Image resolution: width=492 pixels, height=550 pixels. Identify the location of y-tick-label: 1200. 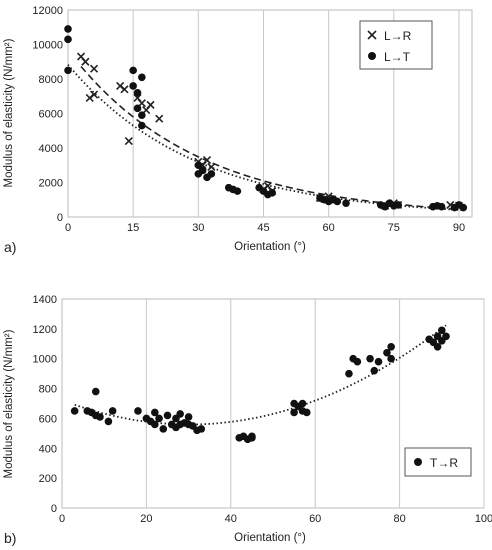
(45, 330).